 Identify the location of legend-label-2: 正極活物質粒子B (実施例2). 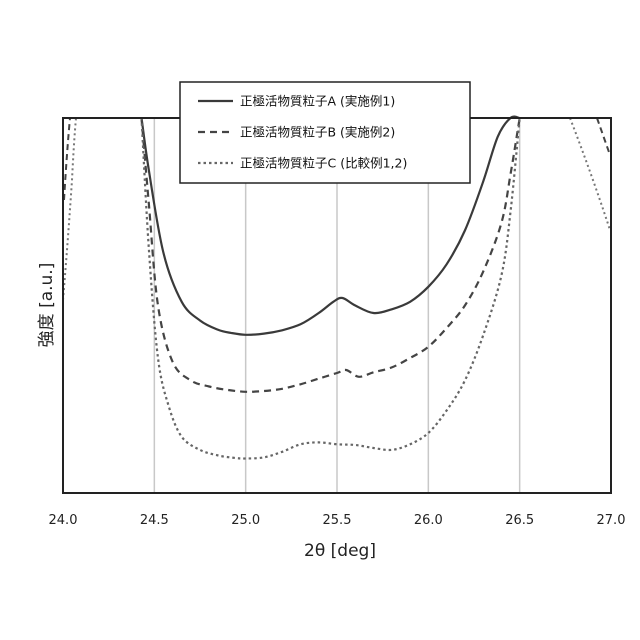
(317, 132).